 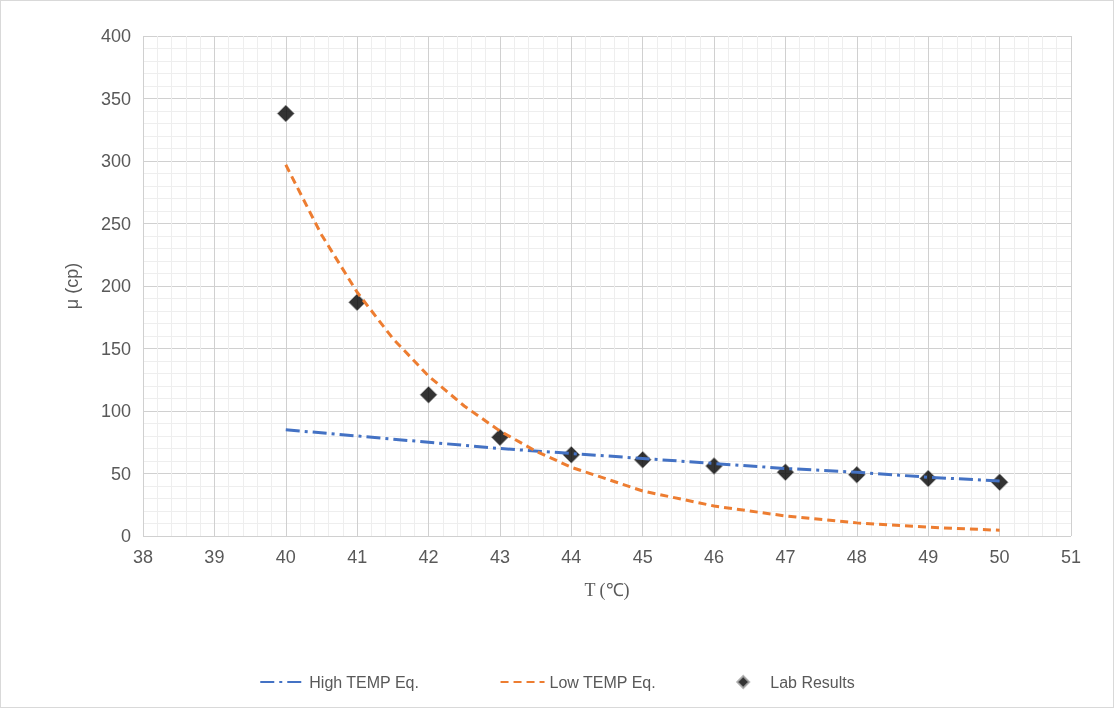 I want to click on y-tick-label: 300, so click(x=115, y=161).